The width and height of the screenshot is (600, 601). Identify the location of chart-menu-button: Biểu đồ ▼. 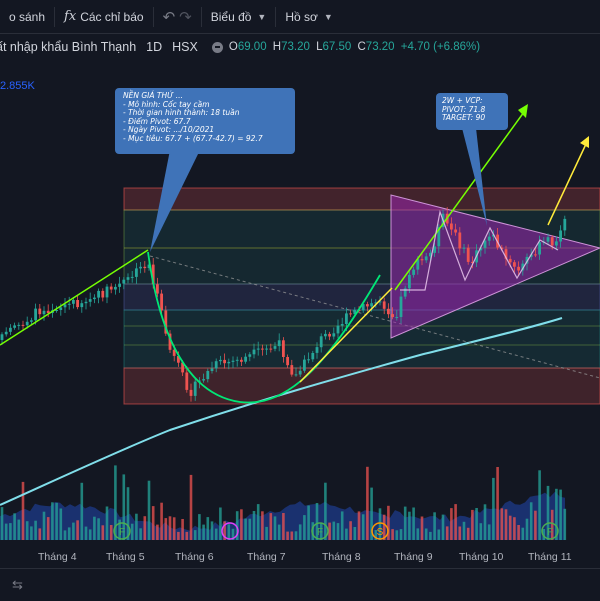
(239, 16).